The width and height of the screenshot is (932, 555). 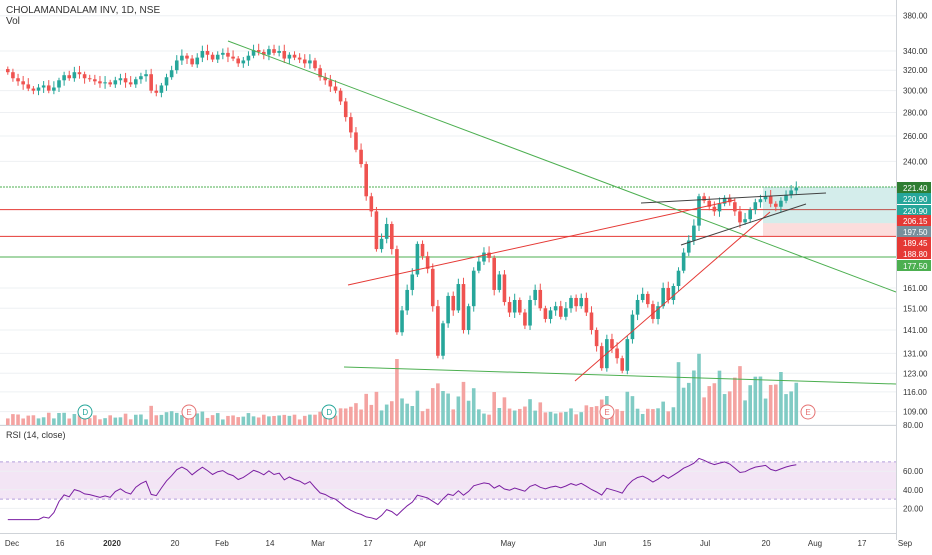 What do you see at coordinates (766, 543) in the screenshot?
I see `time-tick-label: 20` at bounding box center [766, 543].